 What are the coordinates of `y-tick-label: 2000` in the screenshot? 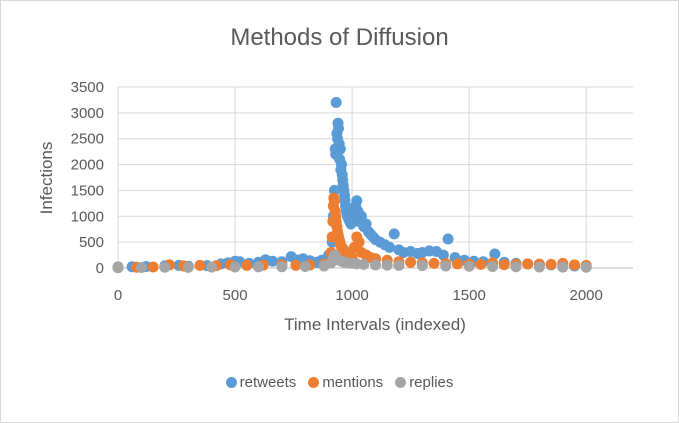 It's located at (87, 165).